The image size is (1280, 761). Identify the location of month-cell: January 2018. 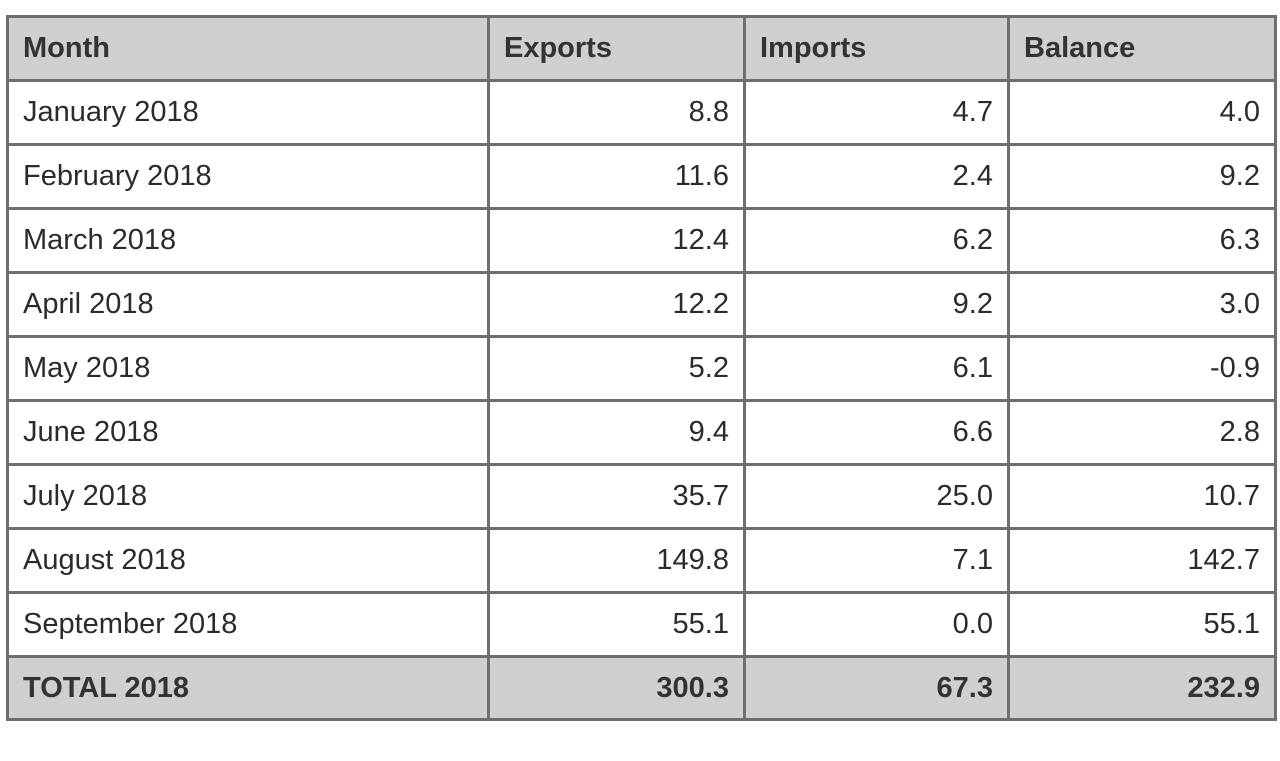
(248, 112).